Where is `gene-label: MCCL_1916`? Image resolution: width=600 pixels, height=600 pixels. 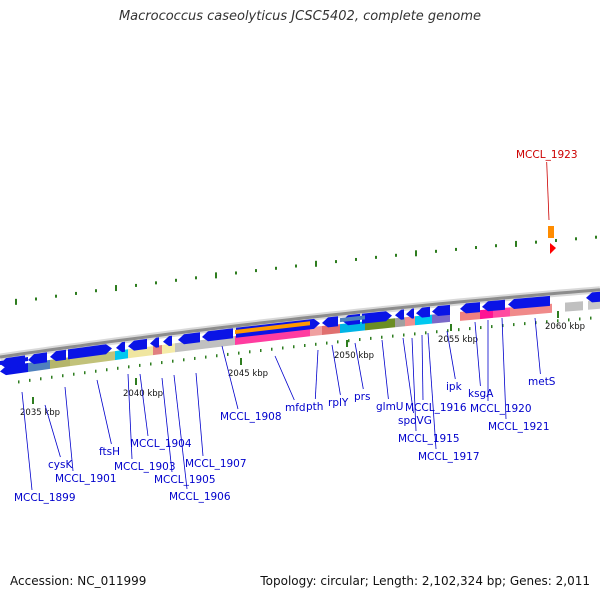 gene-label: MCCL_1916 is located at coordinates (436, 408).